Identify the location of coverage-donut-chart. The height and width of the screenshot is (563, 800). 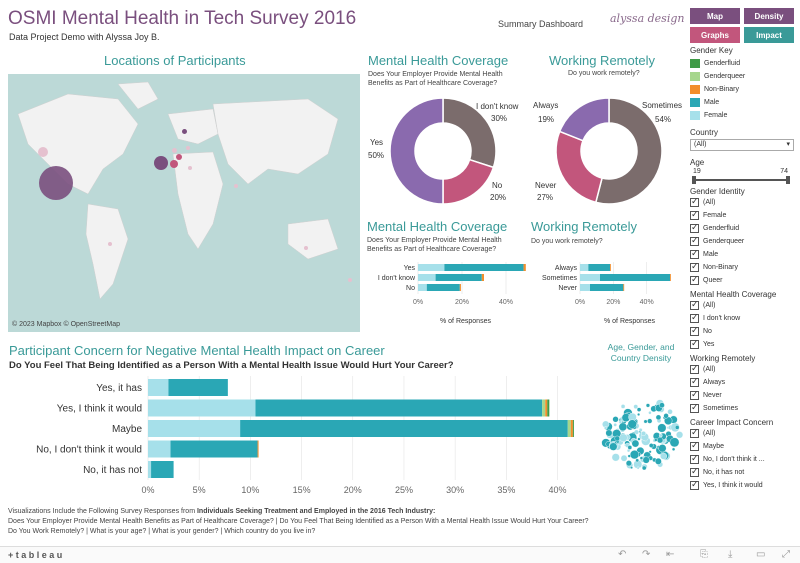
(443, 151).